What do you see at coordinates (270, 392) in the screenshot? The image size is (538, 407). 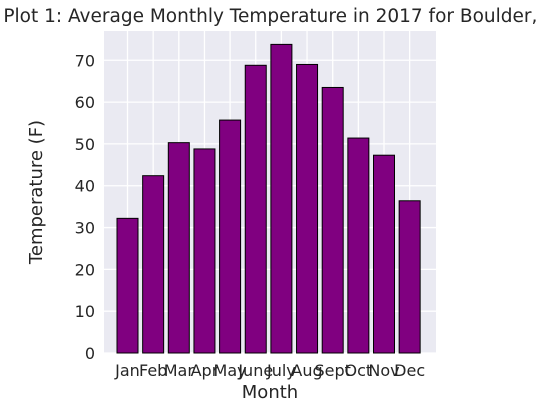 I see `x-axis-label: Month` at bounding box center [270, 392].